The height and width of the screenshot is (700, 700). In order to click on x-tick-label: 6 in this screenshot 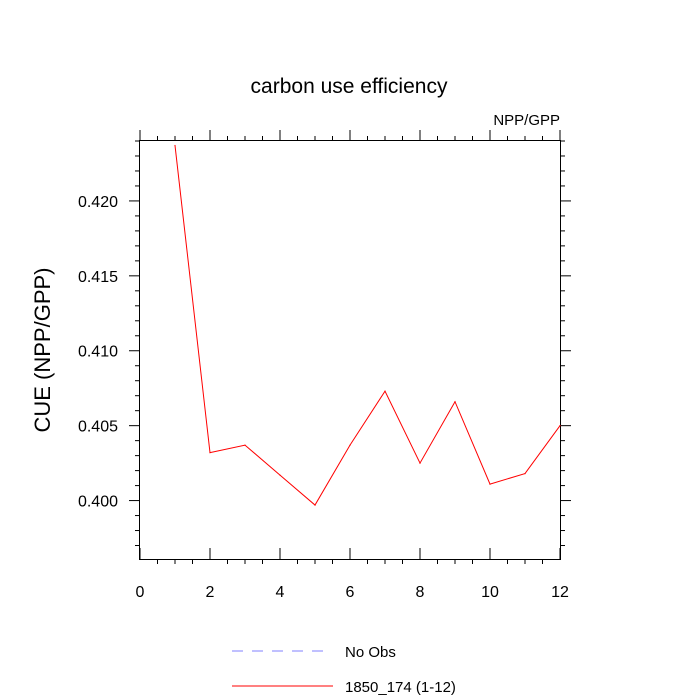, I will do `click(350, 592)`.